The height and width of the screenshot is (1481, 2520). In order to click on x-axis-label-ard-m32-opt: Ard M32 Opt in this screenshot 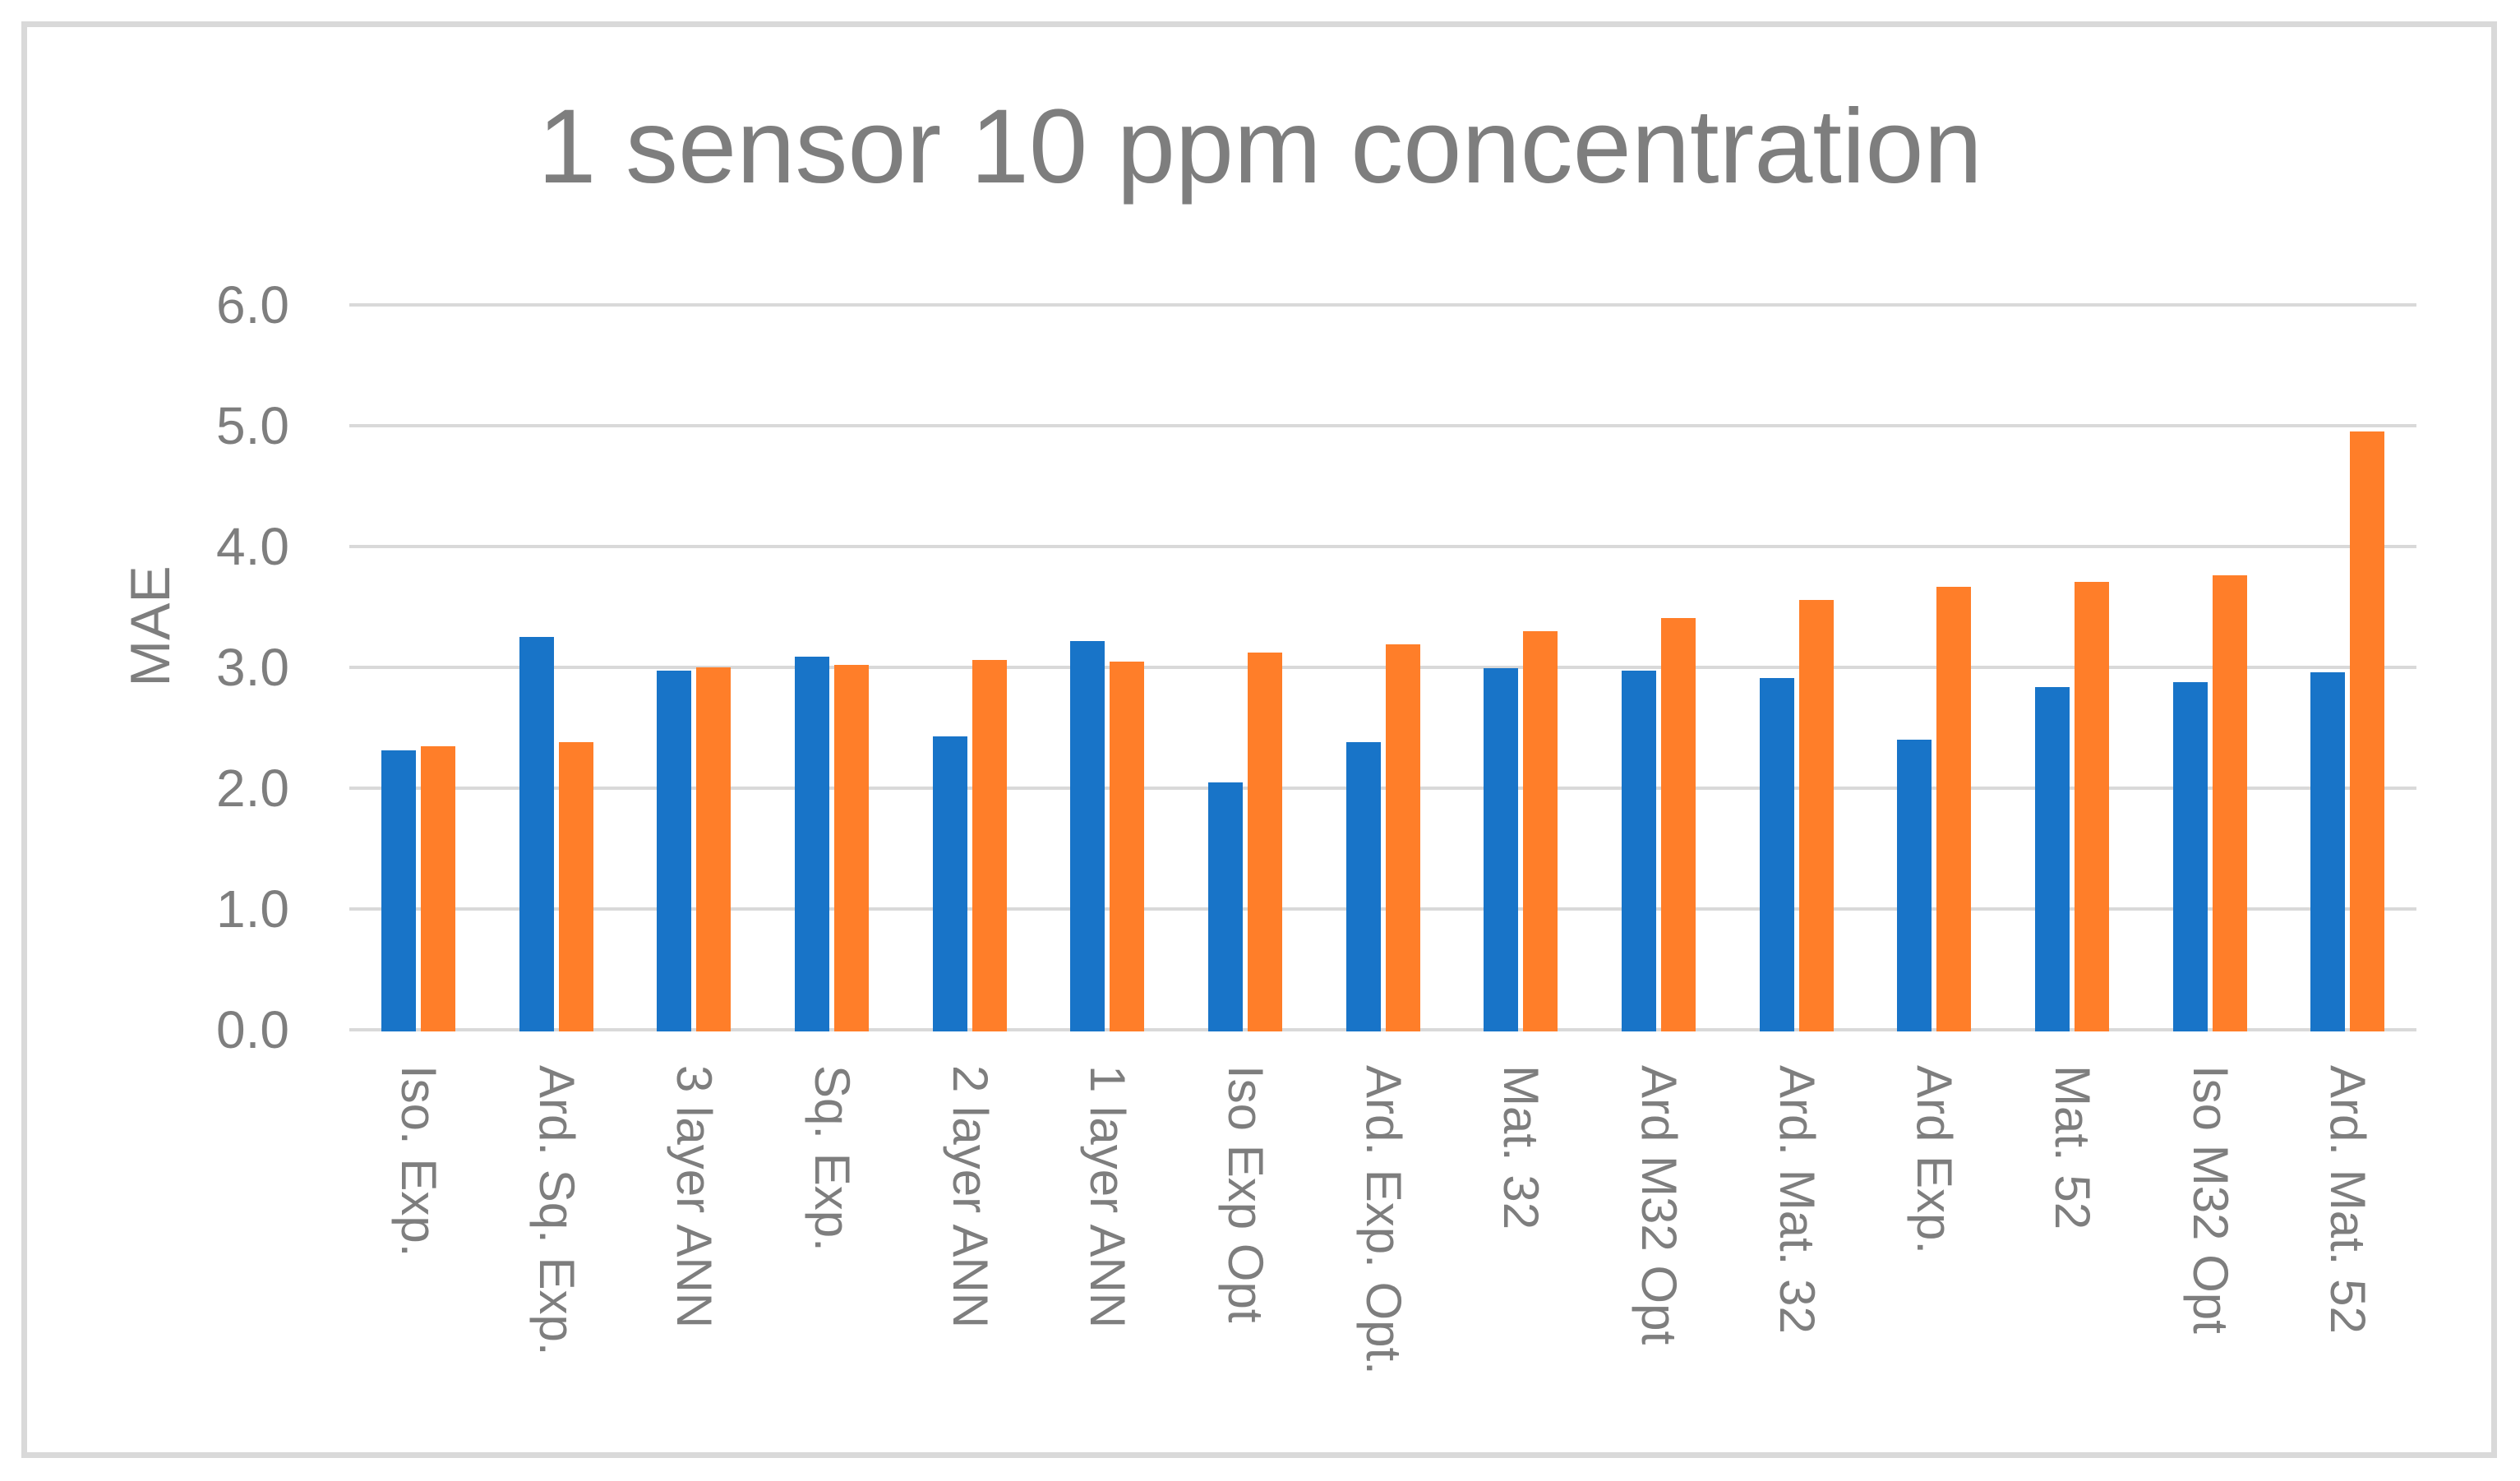, I will do `click(1659, 1205)`.